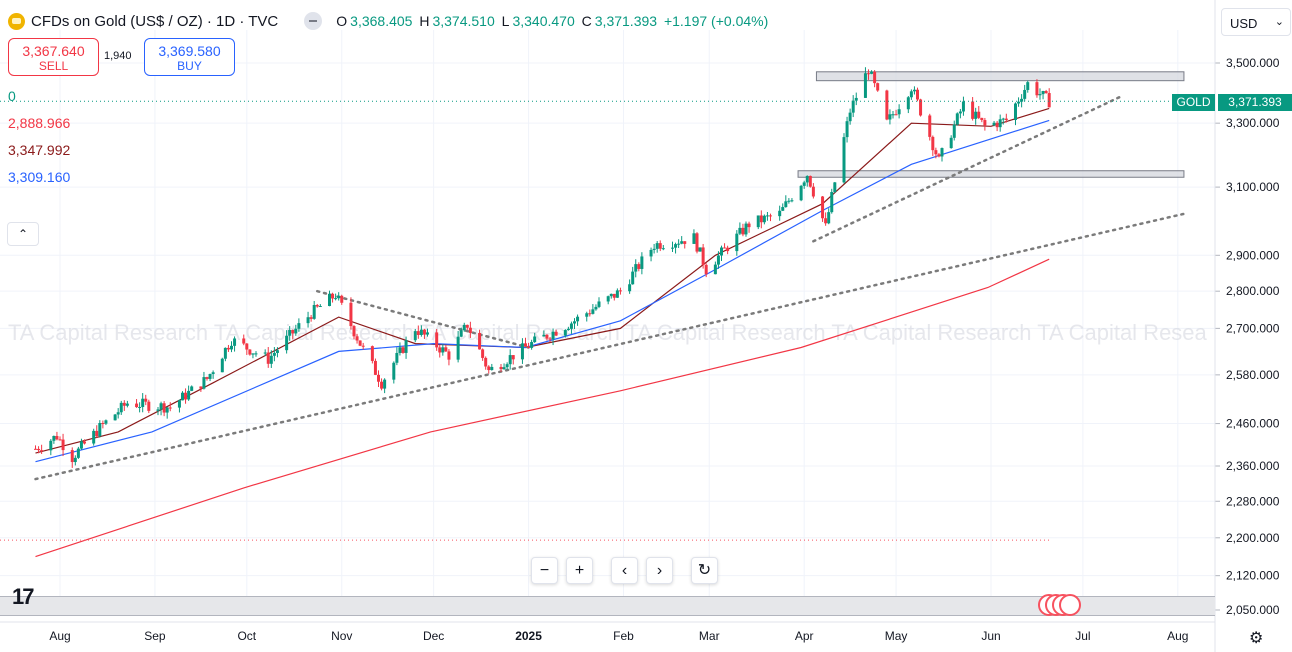  I want to click on reset-button: ↻, so click(704, 570).